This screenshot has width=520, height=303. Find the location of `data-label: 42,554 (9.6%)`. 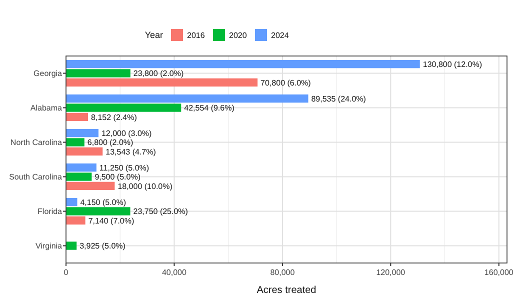

data-label: 42,554 (9.6%) is located at coordinates (209, 108).